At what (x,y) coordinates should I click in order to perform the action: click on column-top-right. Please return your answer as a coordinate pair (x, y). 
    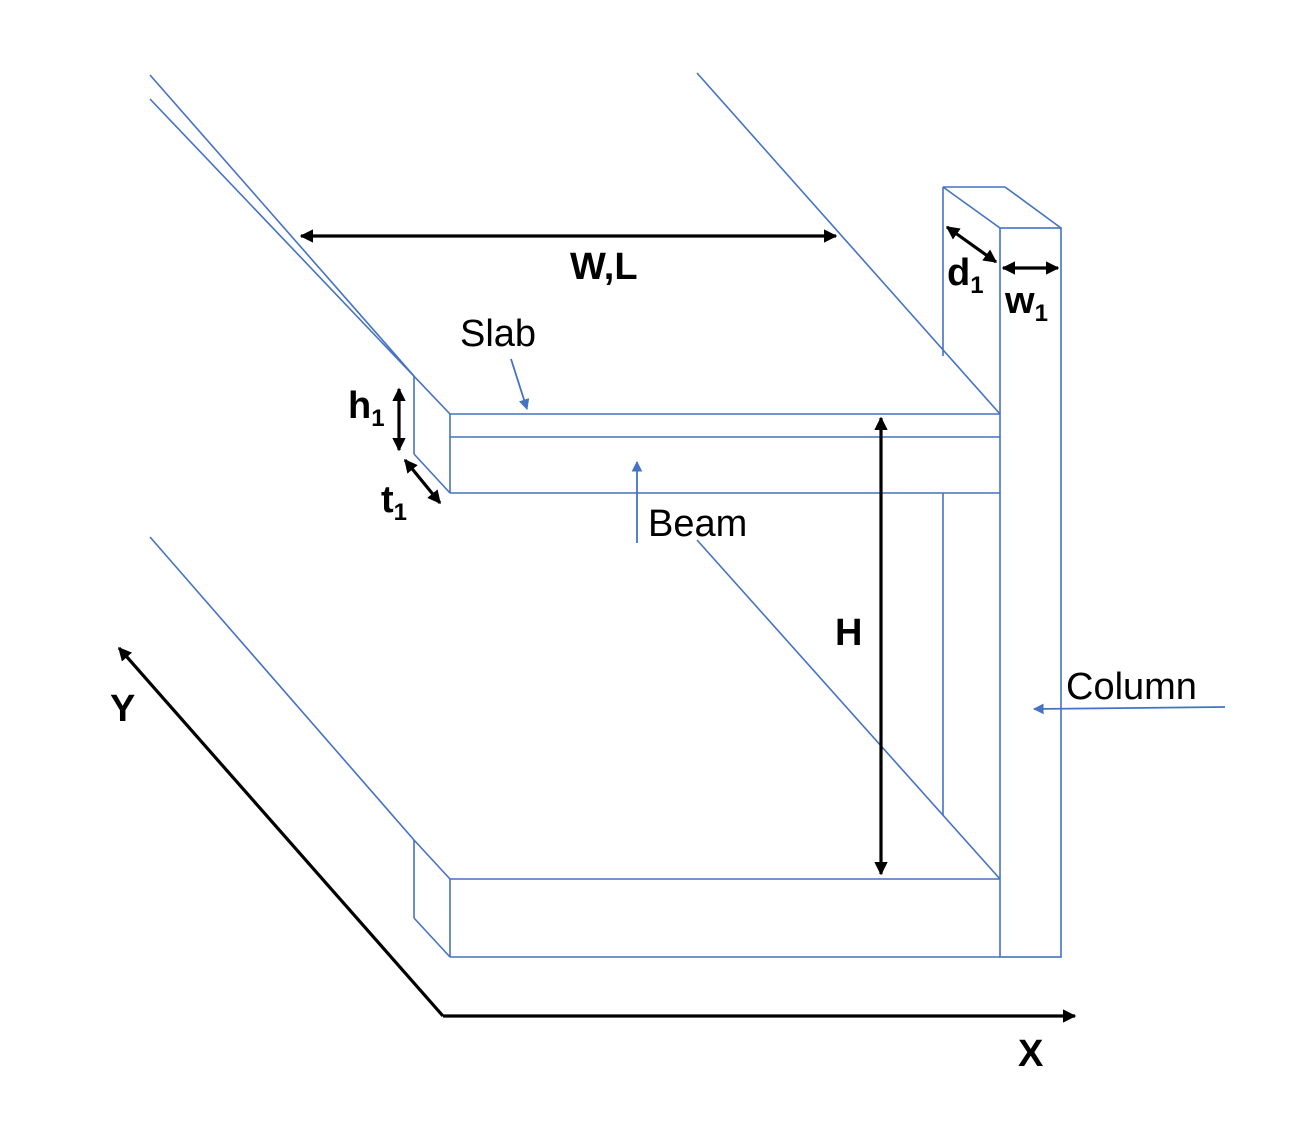
    Looking at the image, I should click on (1033, 207).